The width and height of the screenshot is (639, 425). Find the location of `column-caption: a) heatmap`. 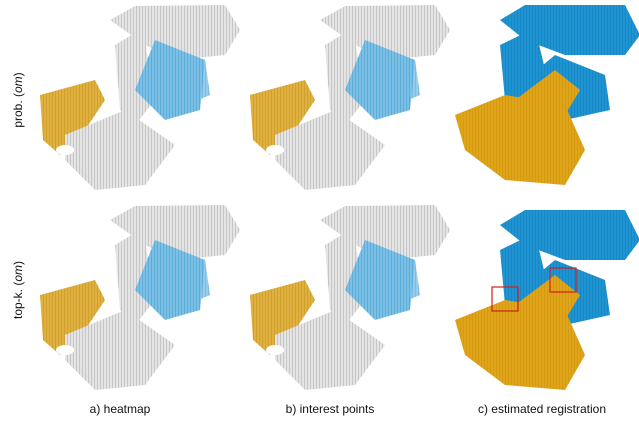

column-caption: a) heatmap is located at coordinates (120, 409).